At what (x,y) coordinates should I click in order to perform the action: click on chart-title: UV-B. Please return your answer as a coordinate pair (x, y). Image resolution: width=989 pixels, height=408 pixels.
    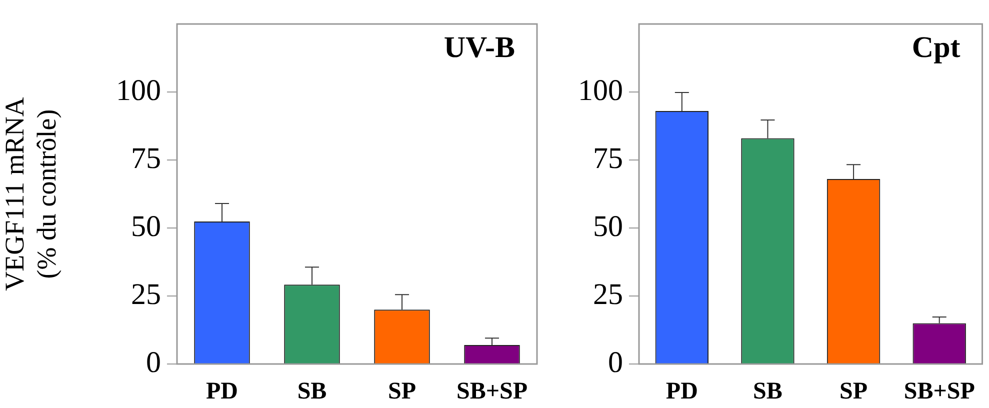
    Looking at the image, I should click on (479, 47).